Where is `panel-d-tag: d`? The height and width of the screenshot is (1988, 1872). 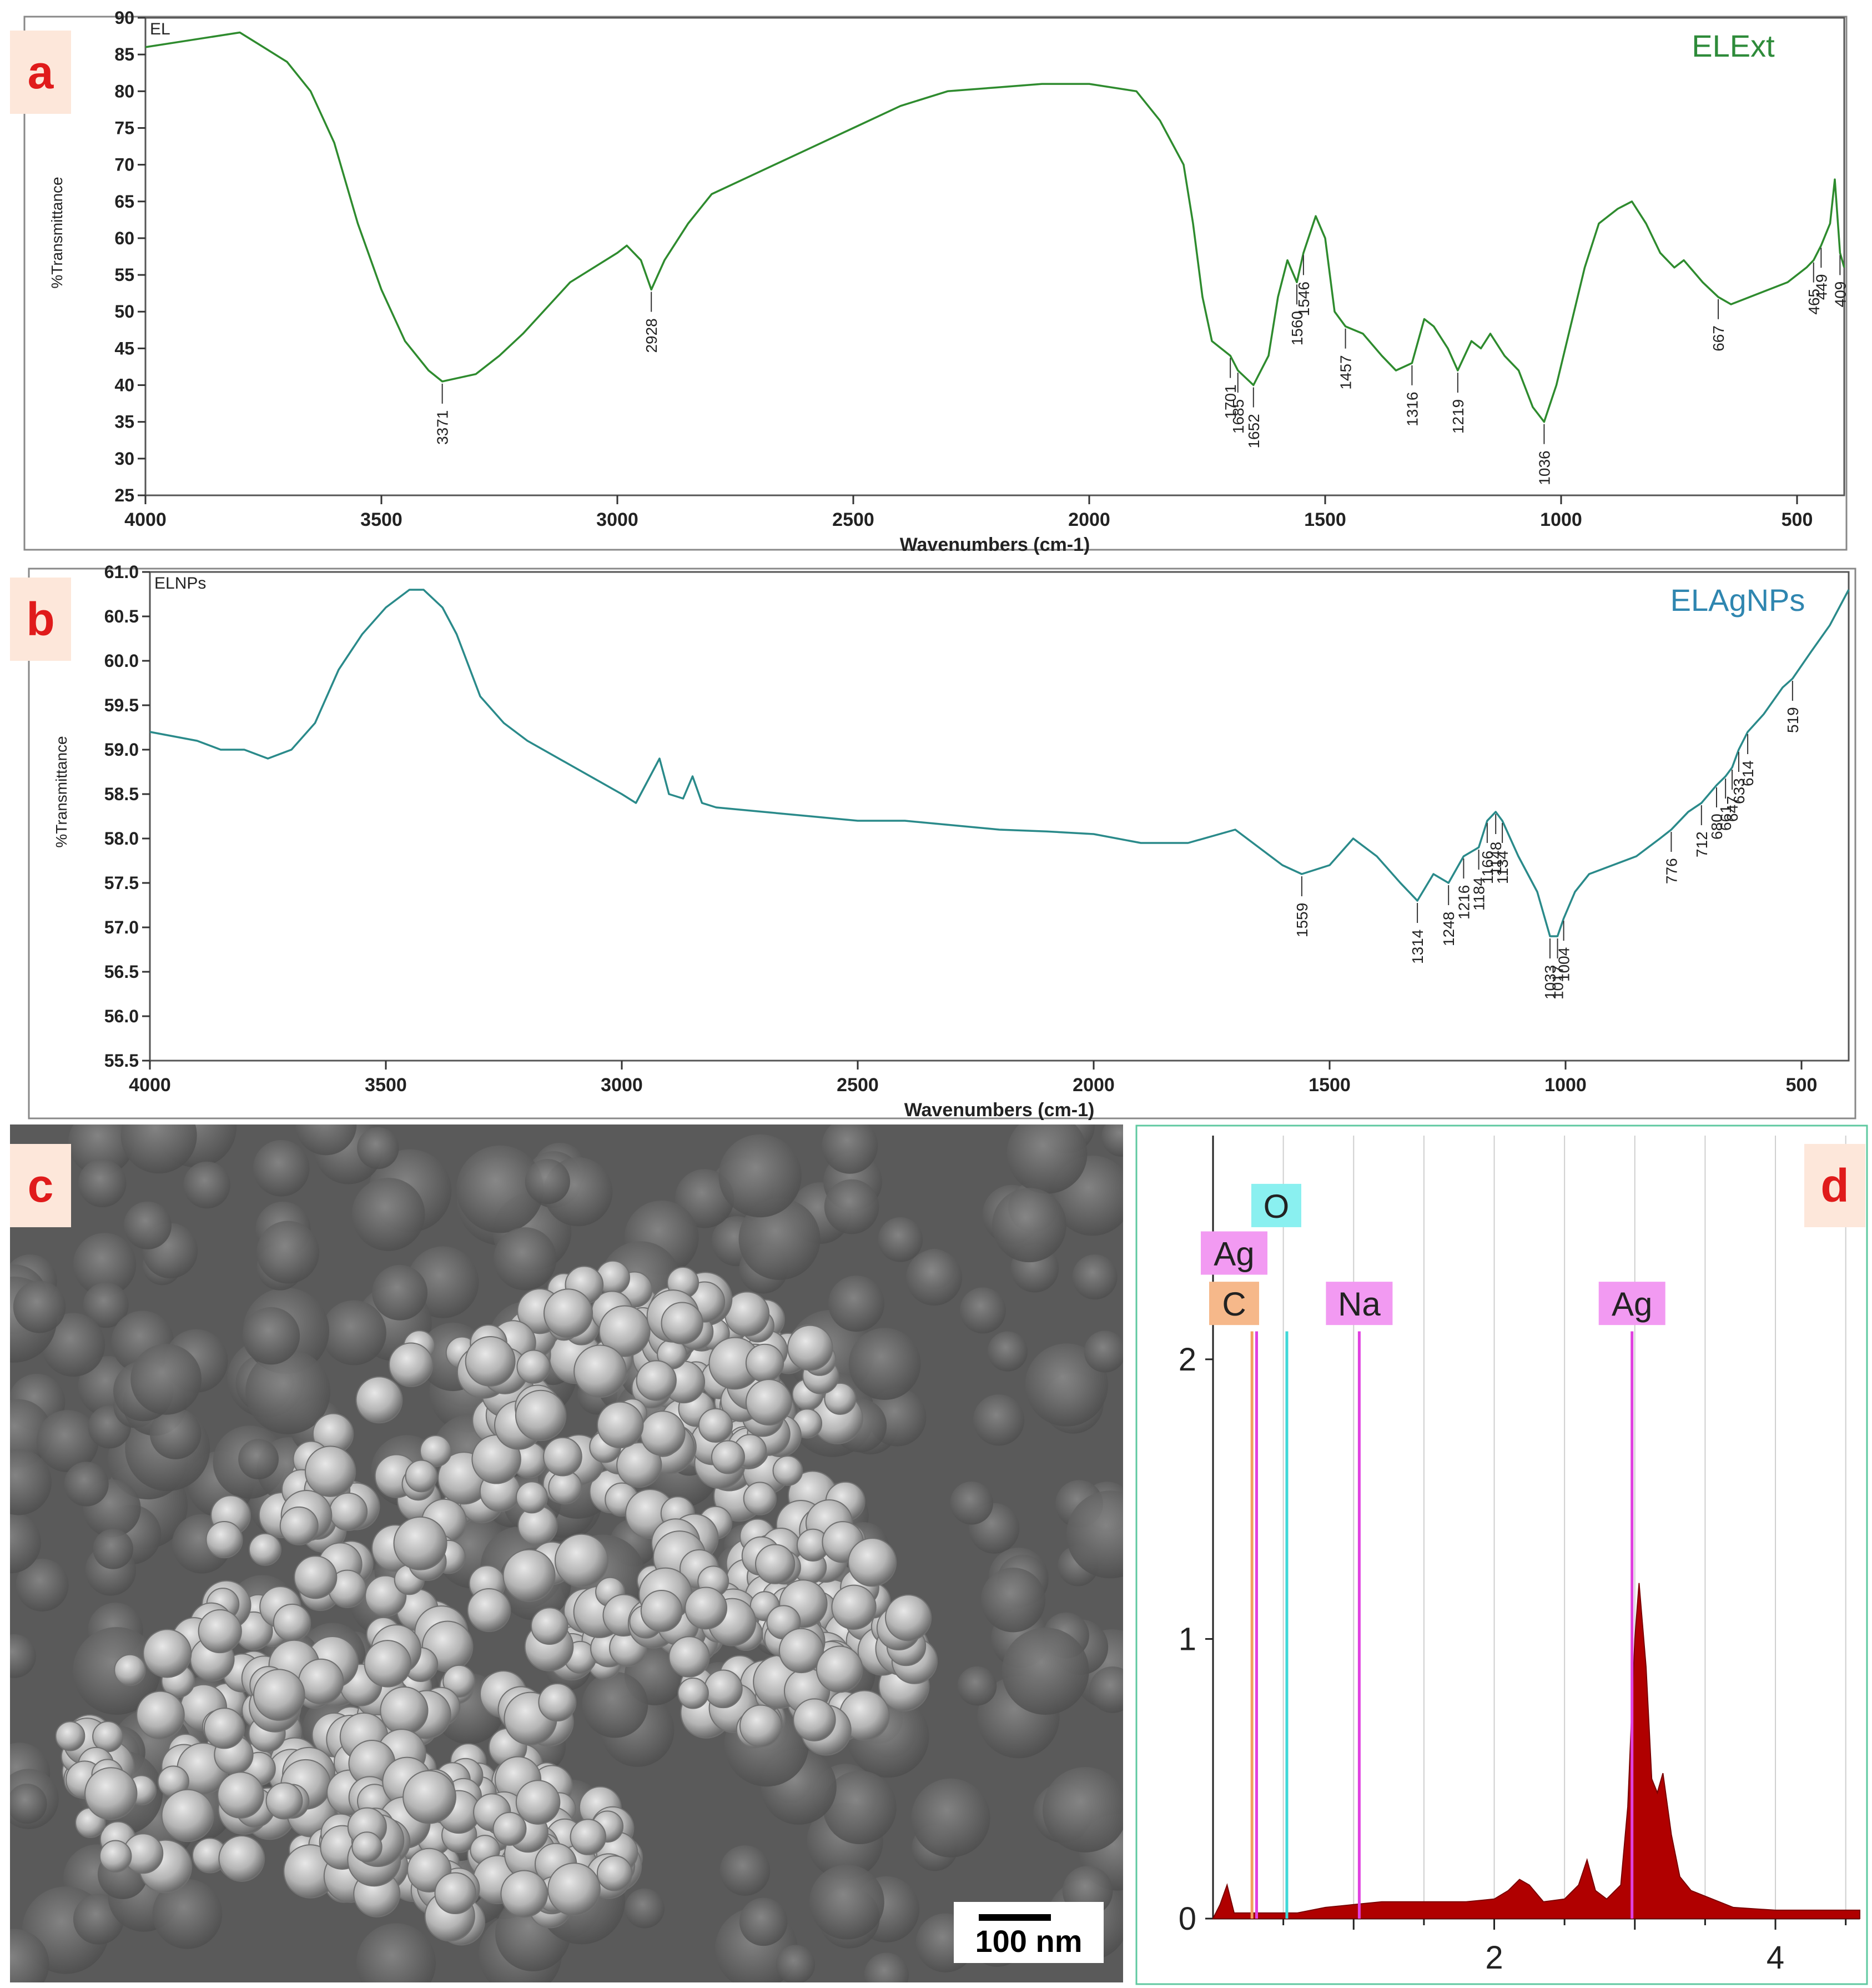
panel-d-tag: d is located at coordinates (1834, 1185).